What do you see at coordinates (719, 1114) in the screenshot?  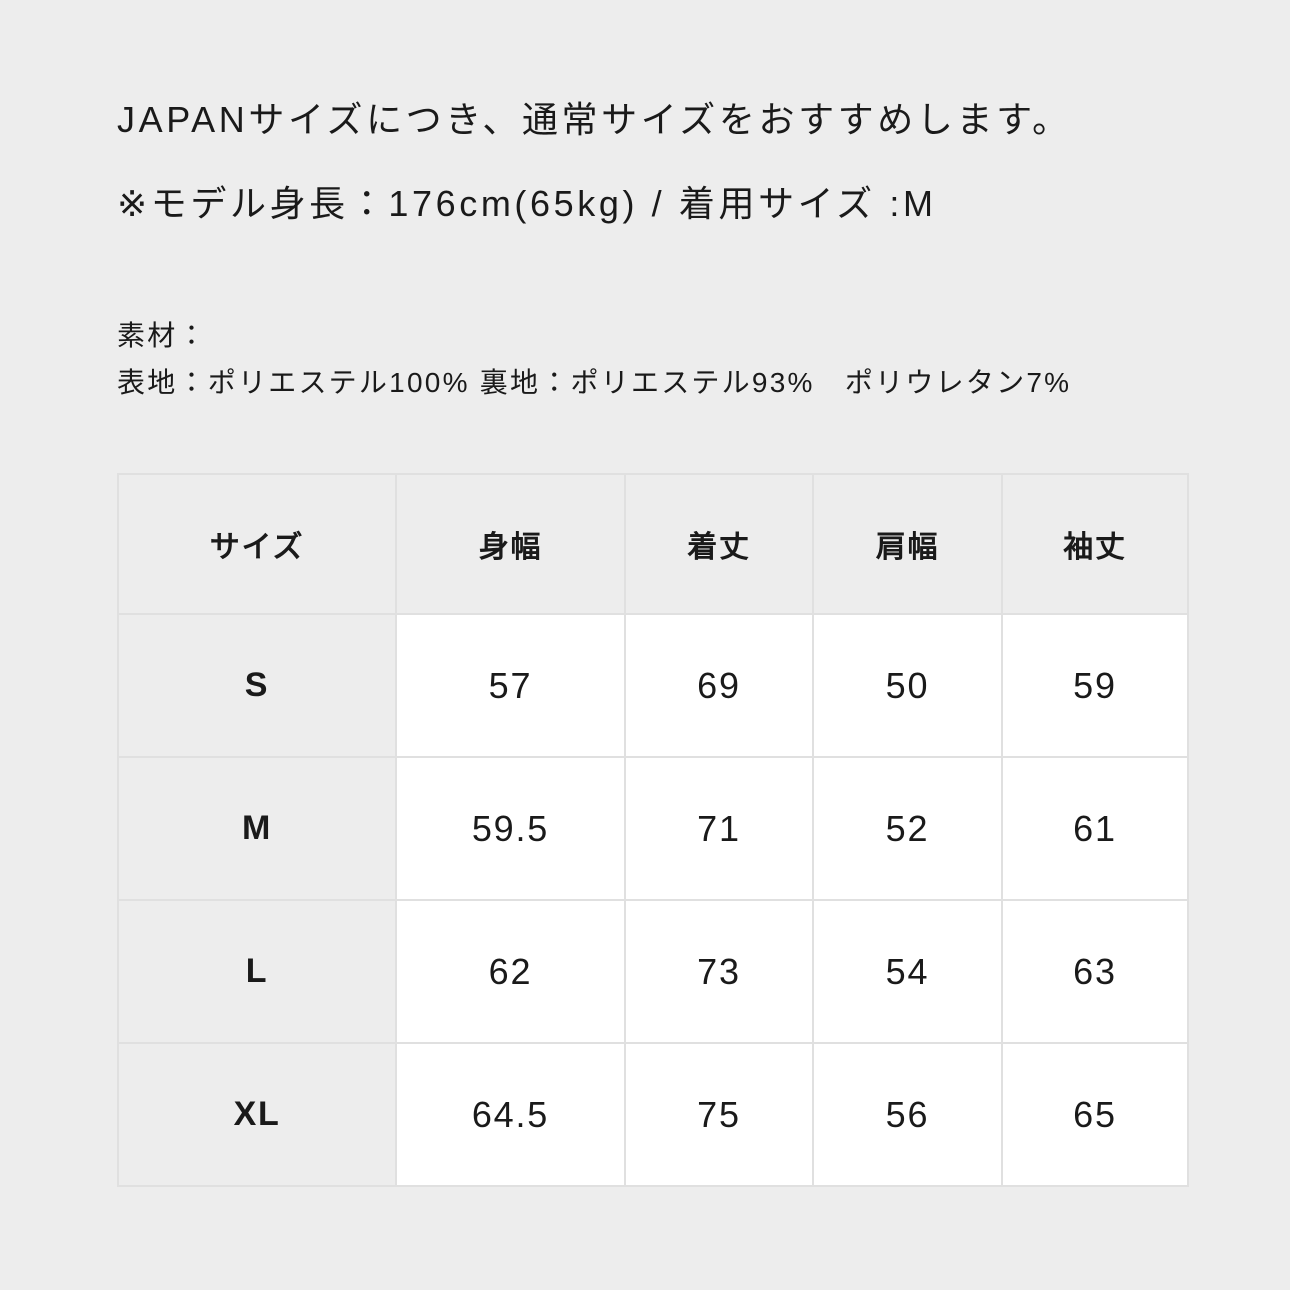 I see `cell-xl-length: 75` at bounding box center [719, 1114].